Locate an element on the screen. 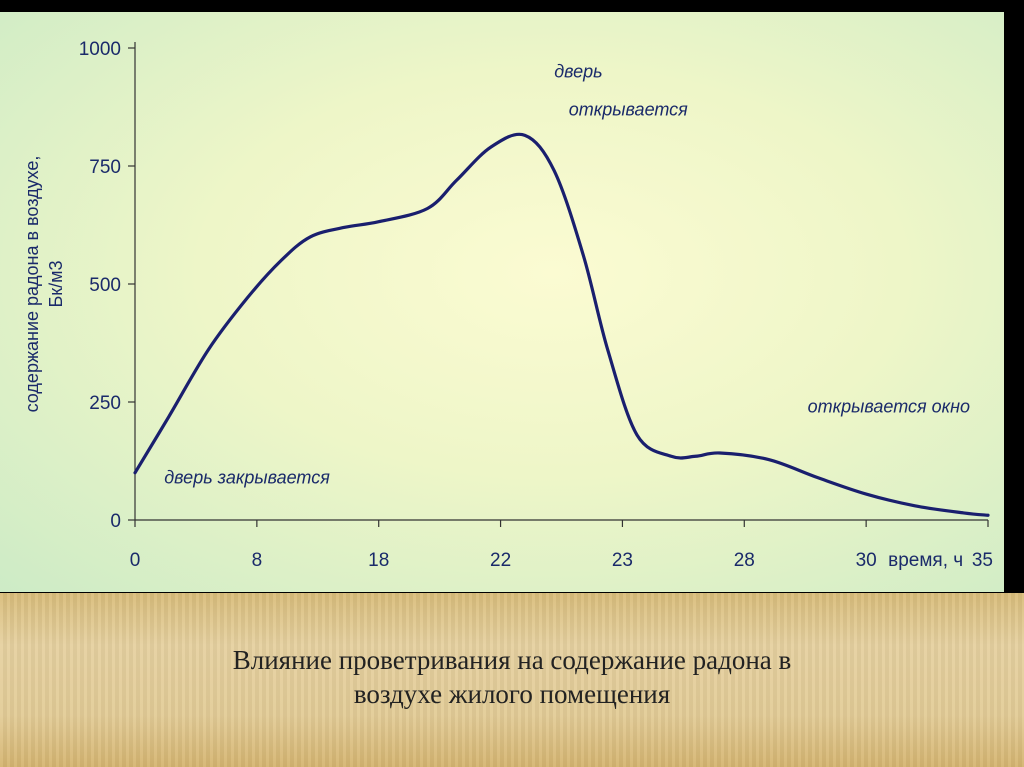  x-tick-label: 35 is located at coordinates (982, 560).